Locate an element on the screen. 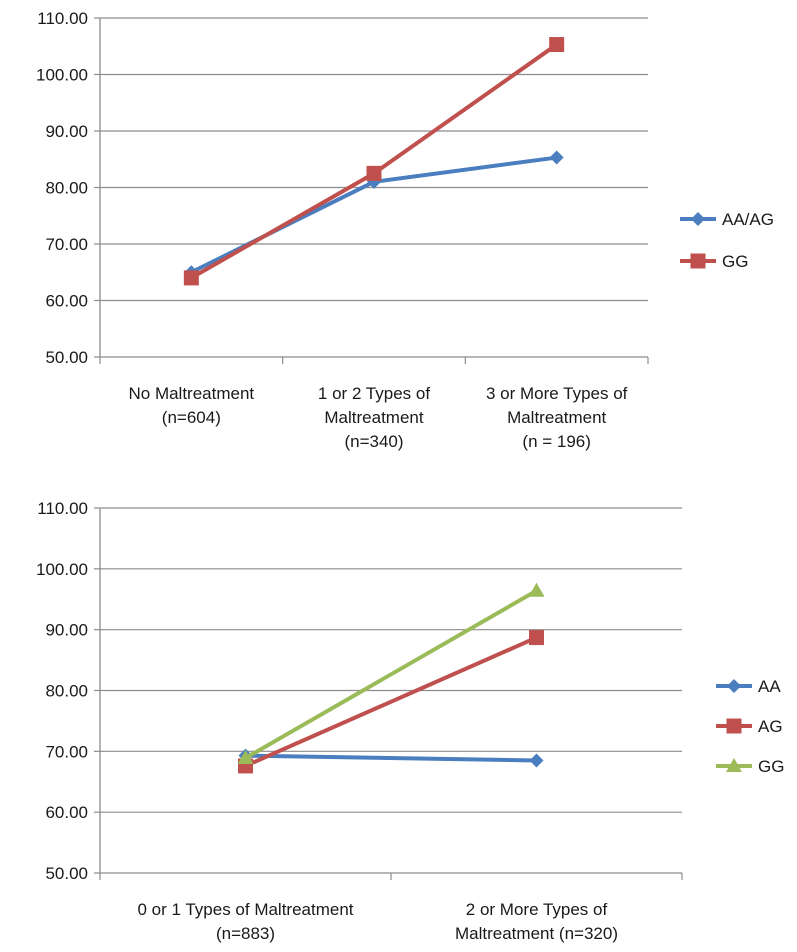  legend: AA AG GG is located at coordinates (750, 726).